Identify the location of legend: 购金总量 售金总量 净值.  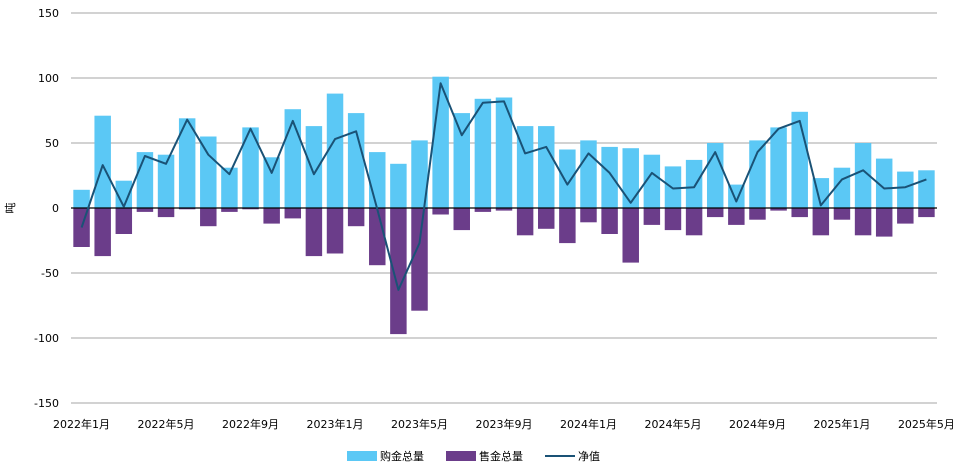
(473, 456).